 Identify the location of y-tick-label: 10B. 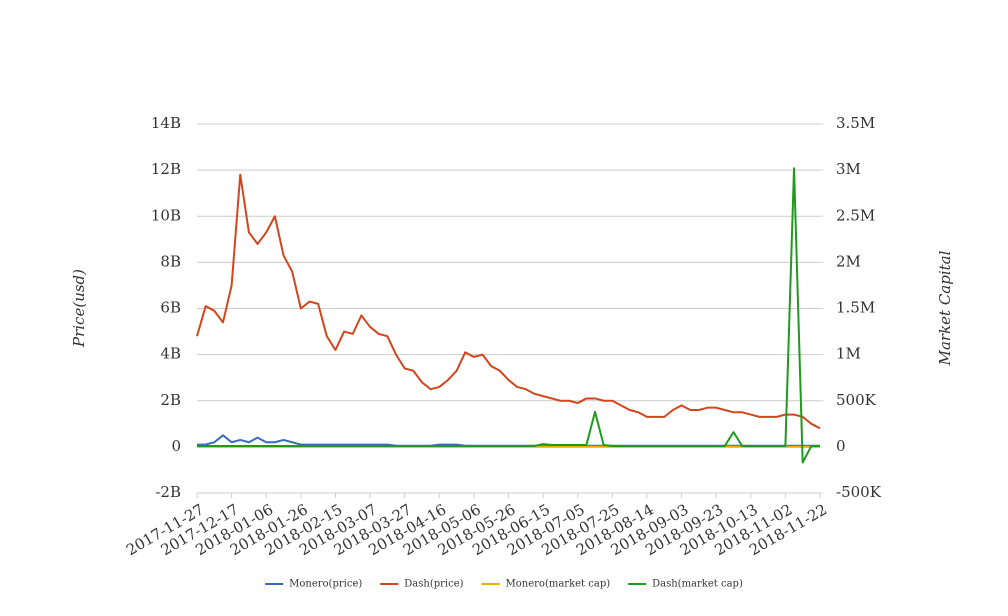
(166, 215).